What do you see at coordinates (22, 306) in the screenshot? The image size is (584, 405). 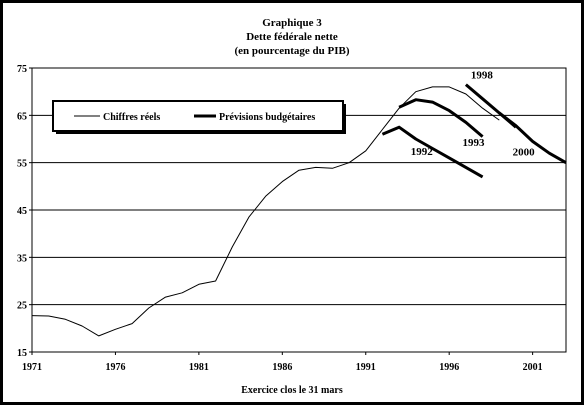 I see `y-tick-label: 25` at bounding box center [22, 306].